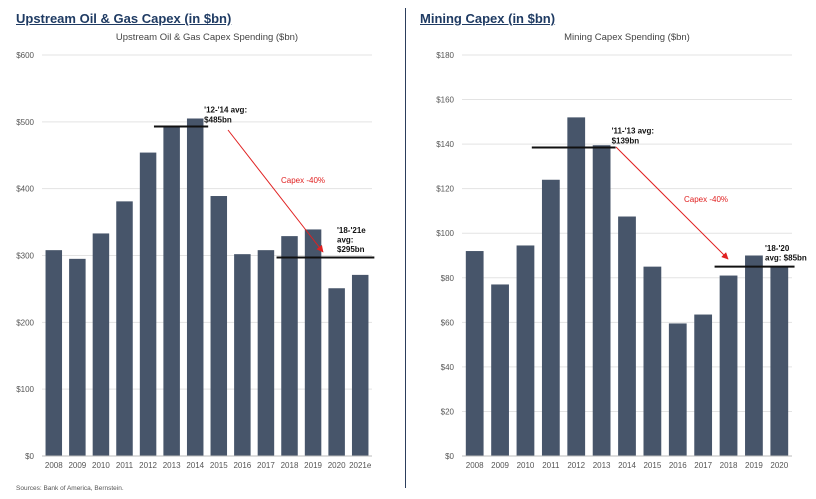  I want to click on avg-label-low-line1: '18-'21e, so click(351, 230).